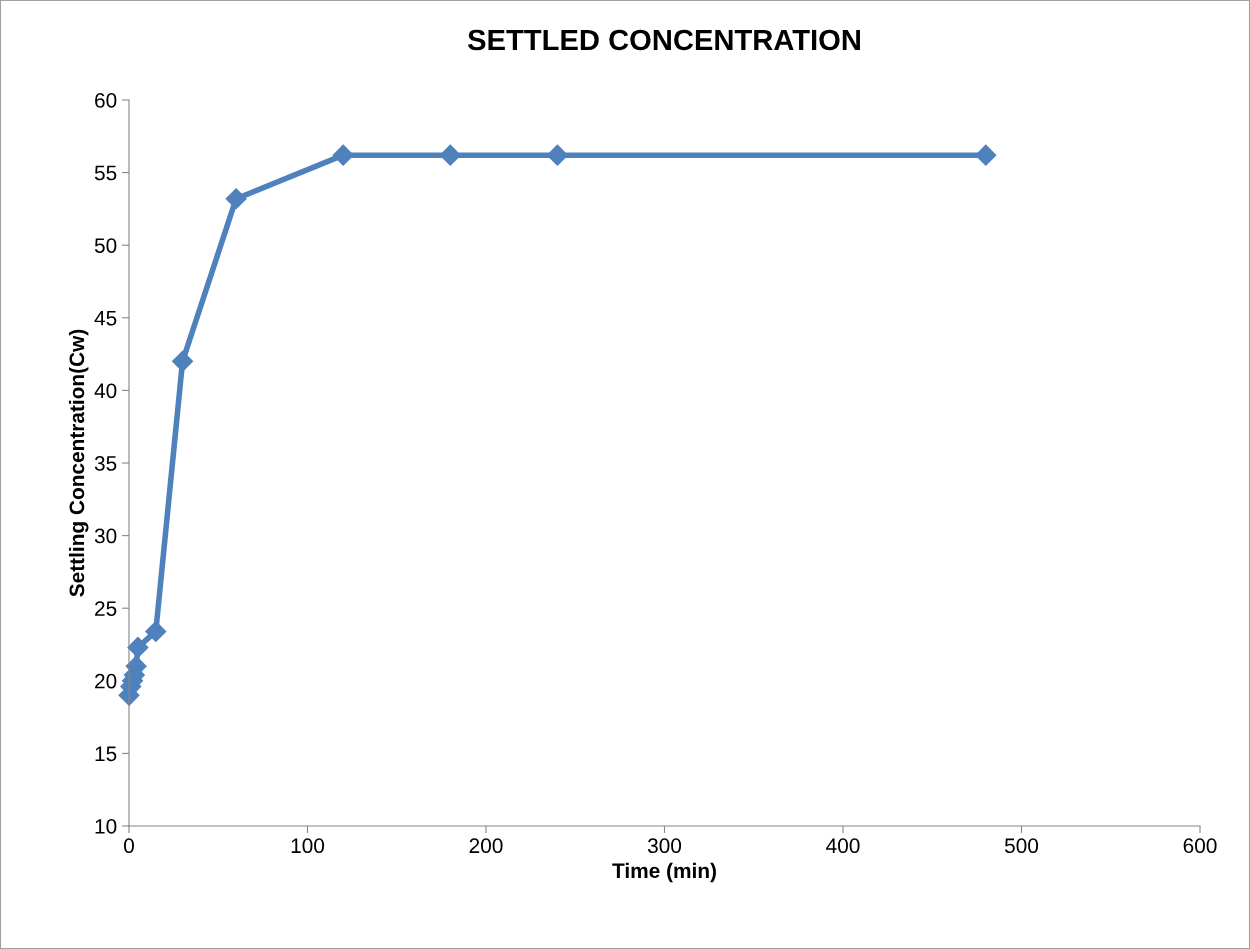 The width and height of the screenshot is (1250, 949). What do you see at coordinates (106, 826) in the screenshot?
I see `y-tick-label: 10` at bounding box center [106, 826].